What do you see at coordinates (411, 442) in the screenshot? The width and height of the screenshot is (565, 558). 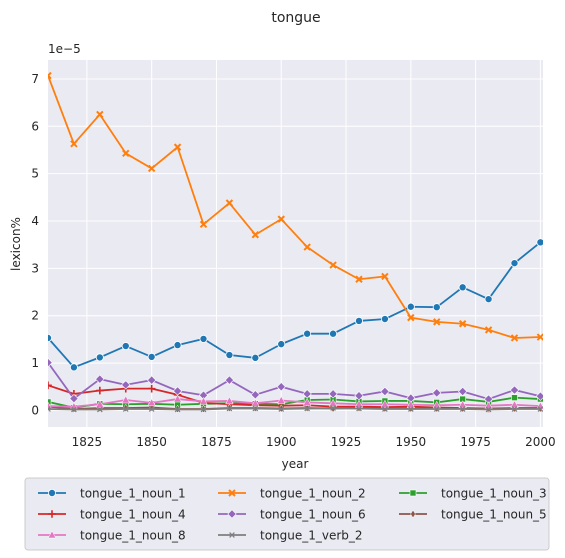 I see `x-tick-label: 1950` at bounding box center [411, 442].